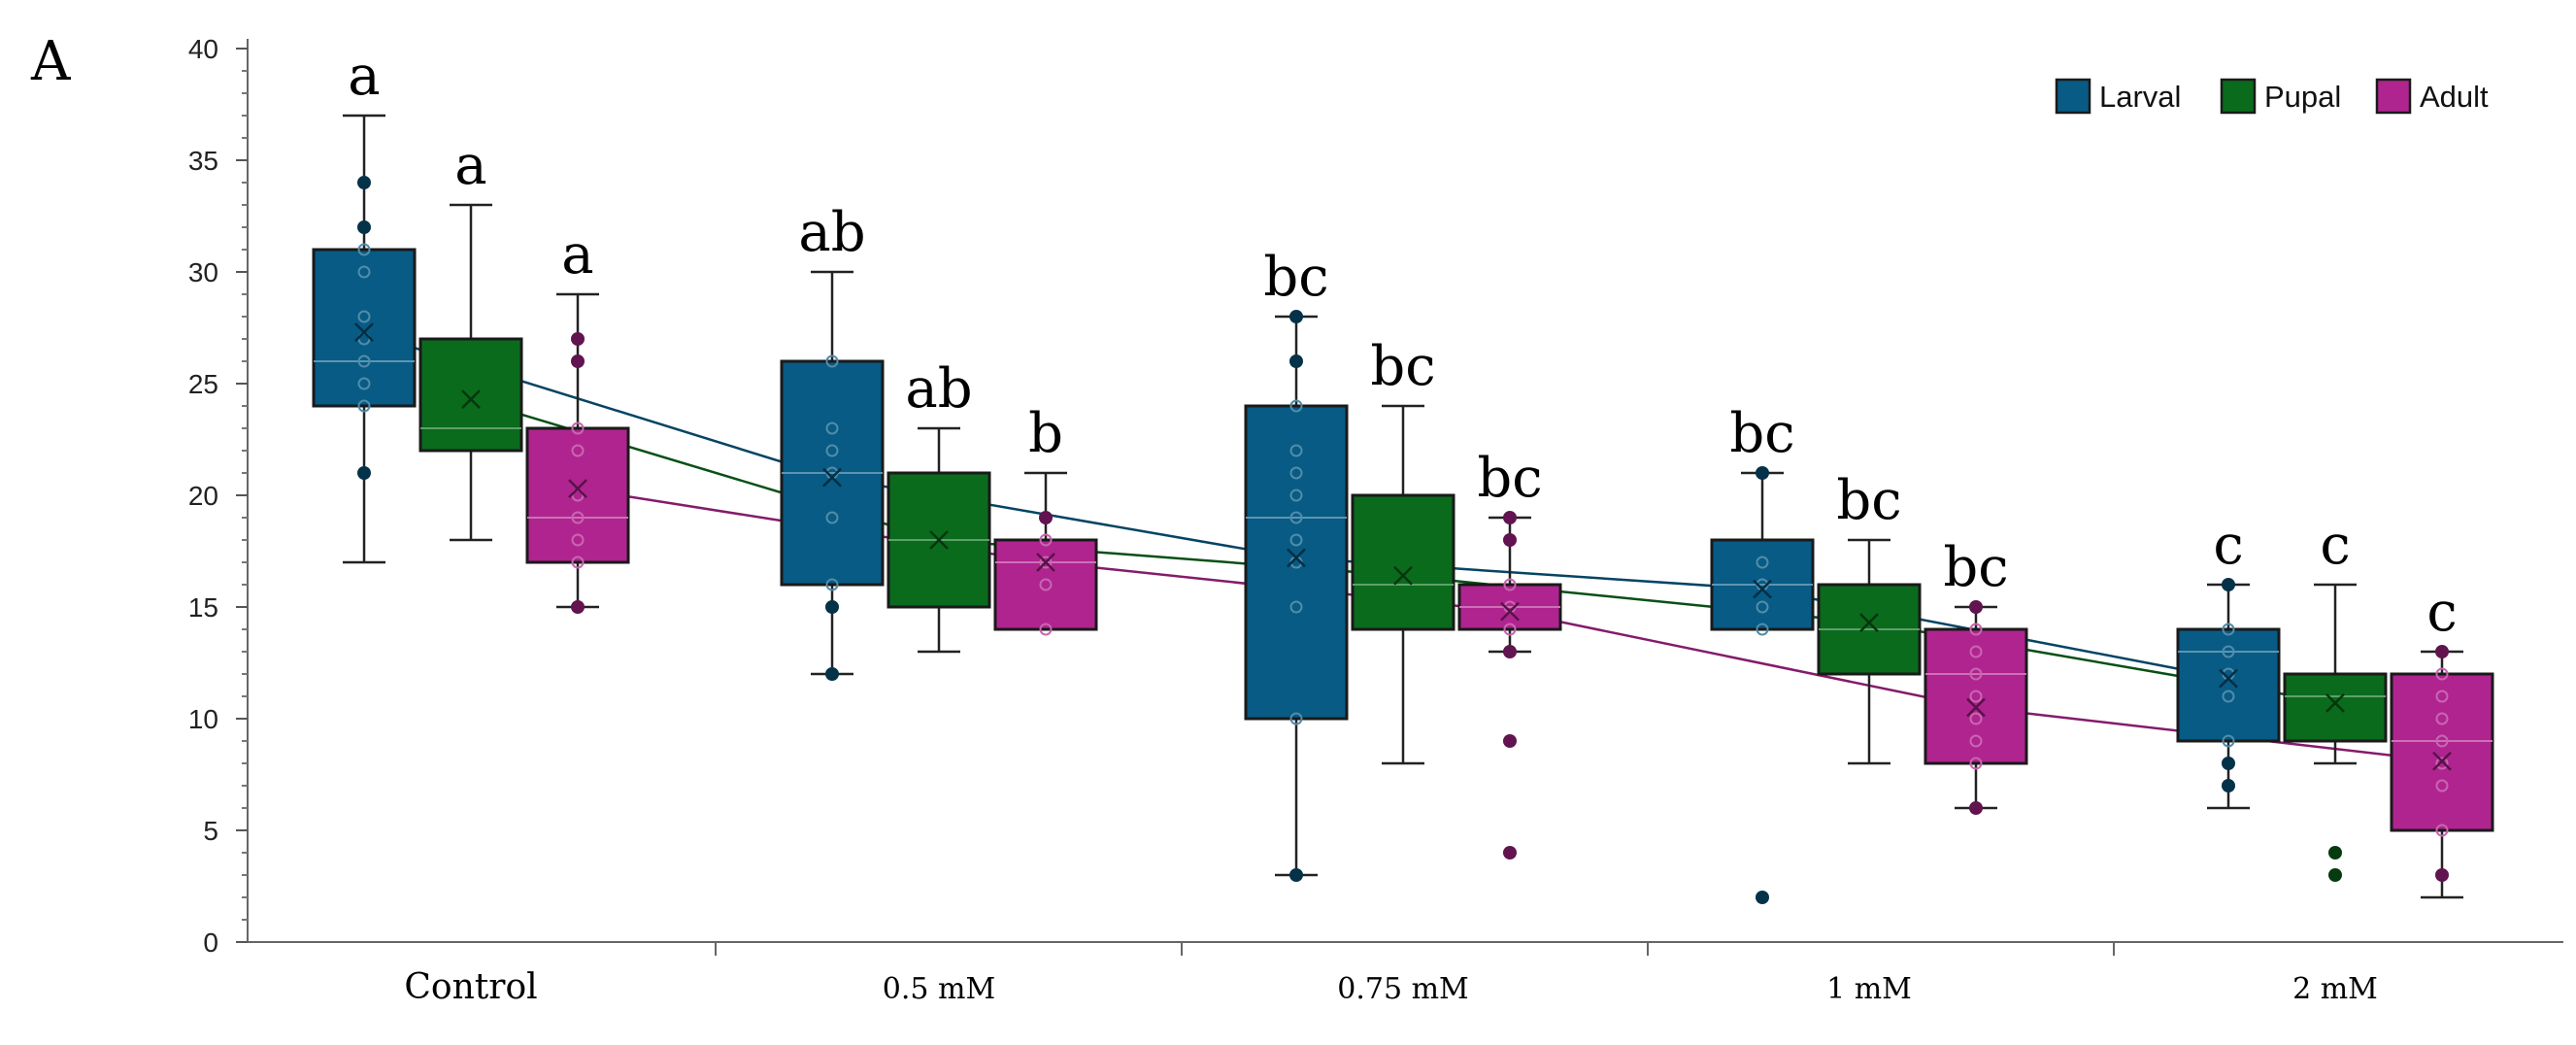 Image resolution: width=2576 pixels, height=1045 pixels. Describe the element at coordinates (211, 942) in the screenshot. I see `y-tick-label: 0` at that location.